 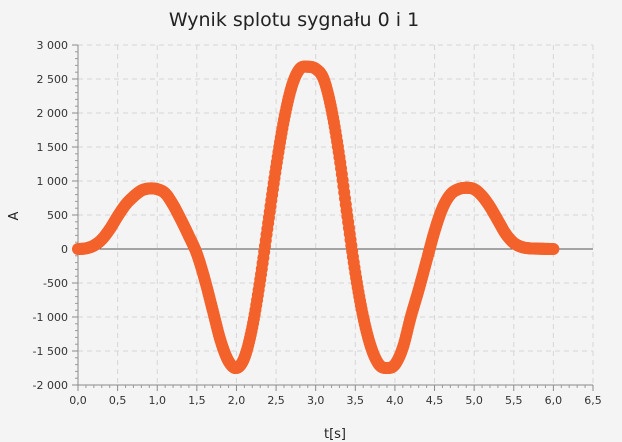 I want to click on y-tick-label: 0, so click(x=64, y=249).